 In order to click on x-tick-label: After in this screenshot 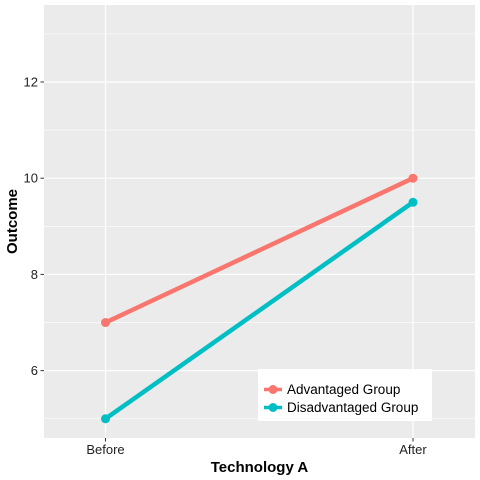, I will do `click(413, 449)`.